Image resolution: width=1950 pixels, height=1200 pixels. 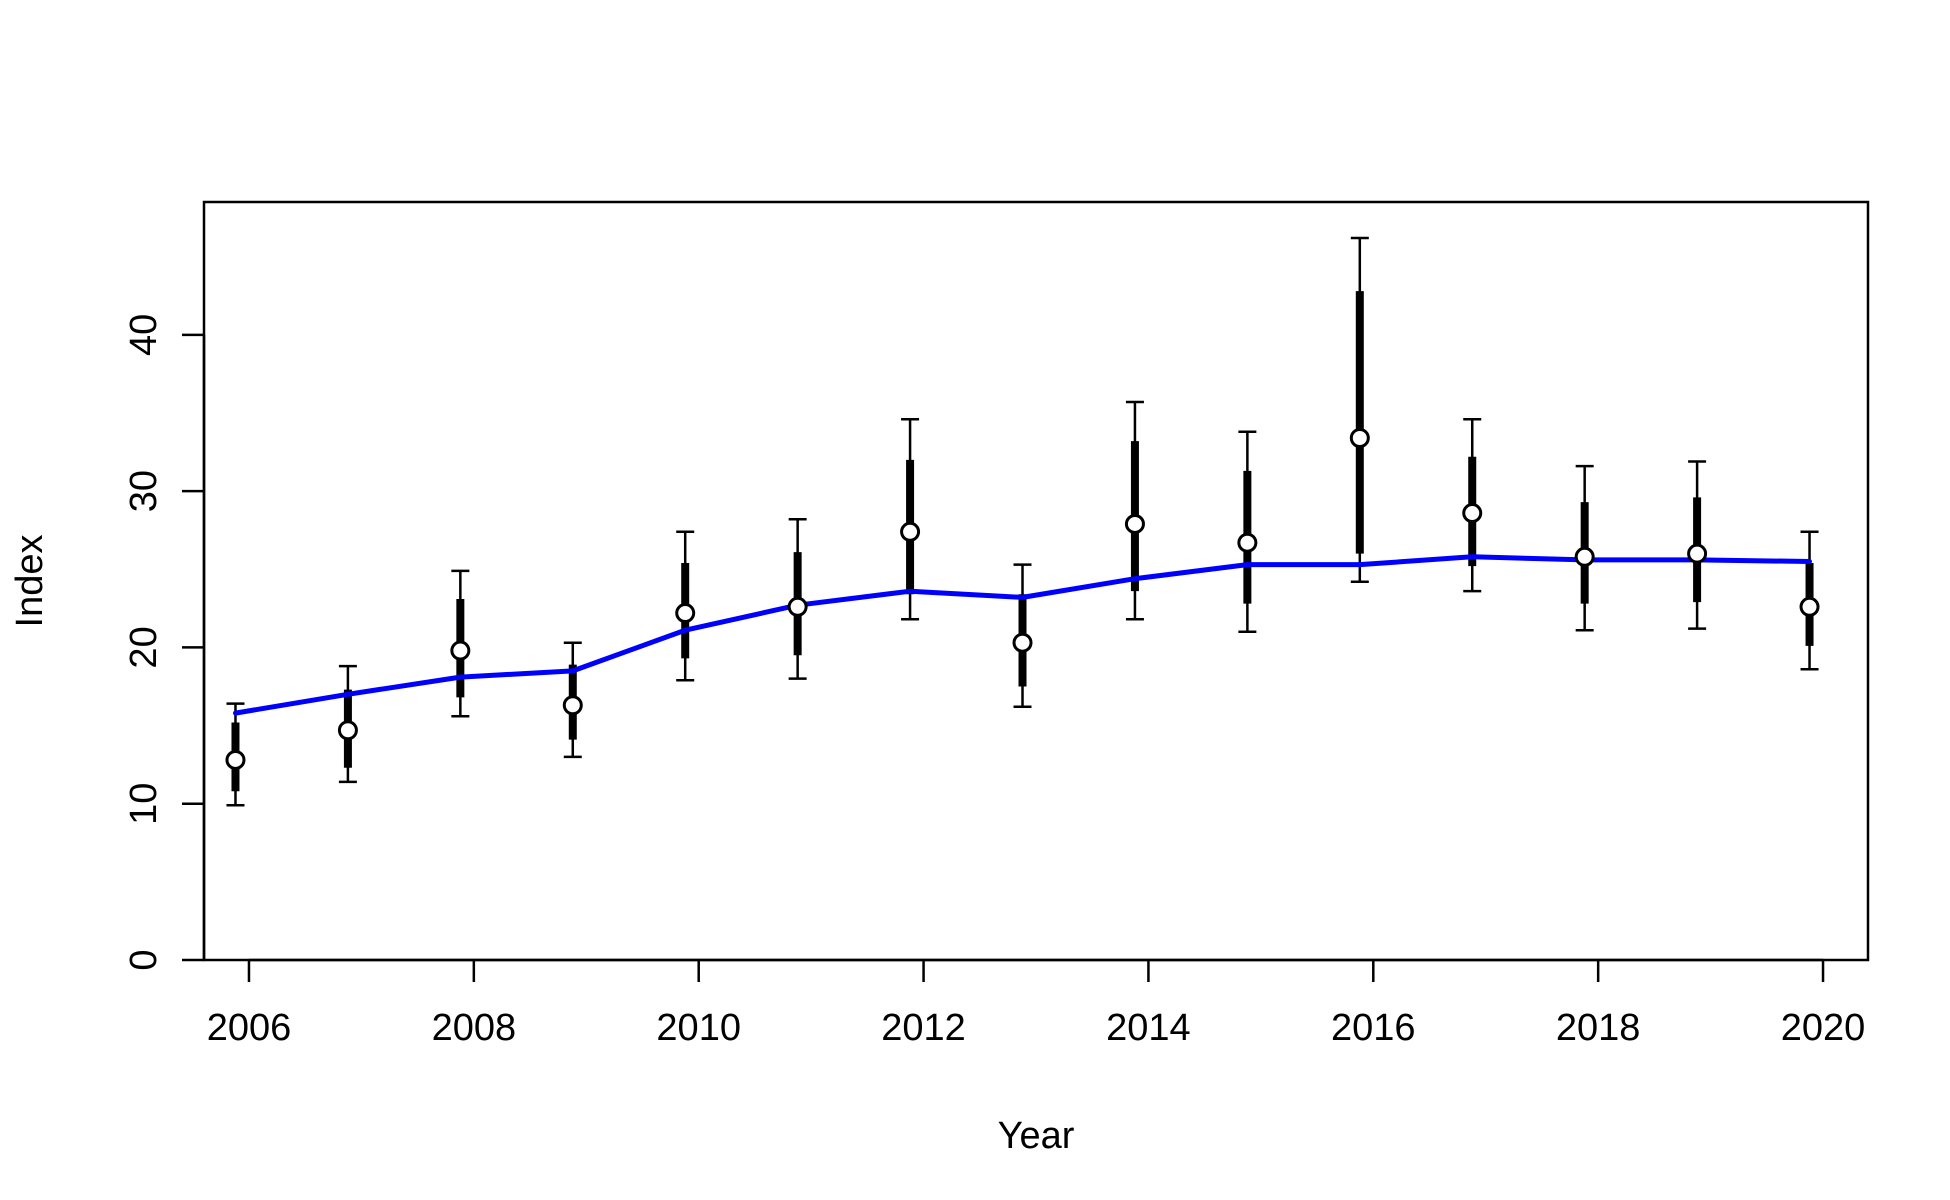 I want to click on y-tick-label-30: 30, so click(x=144, y=491).